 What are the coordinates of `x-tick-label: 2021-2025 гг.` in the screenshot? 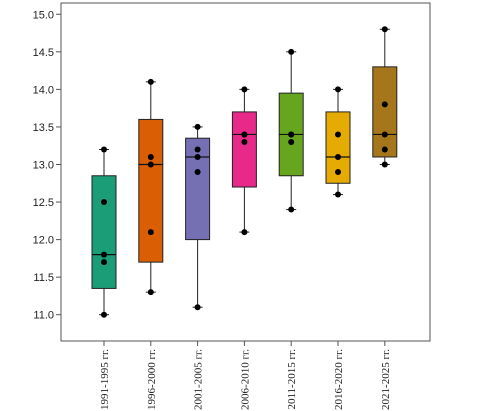 It's located at (386, 379).